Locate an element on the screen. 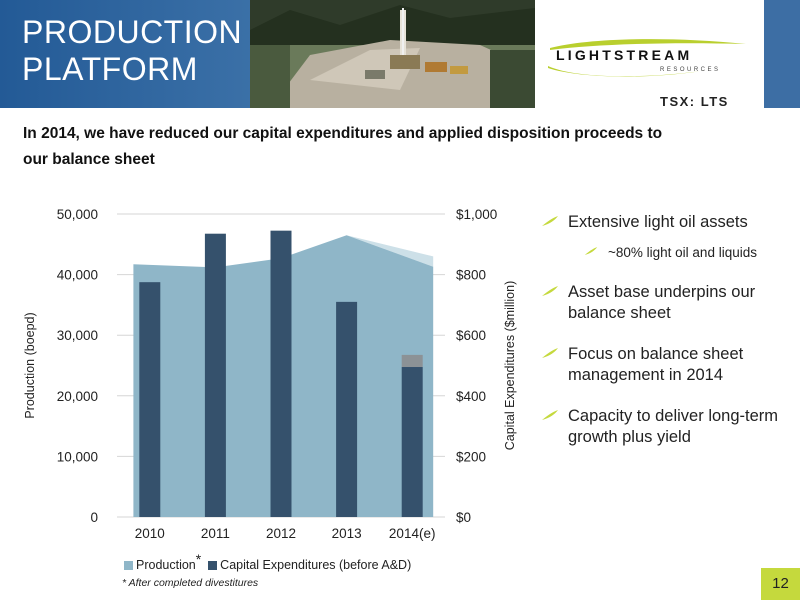 The image size is (800, 600). y-tick-label: 10,000 is located at coordinates (77, 456).